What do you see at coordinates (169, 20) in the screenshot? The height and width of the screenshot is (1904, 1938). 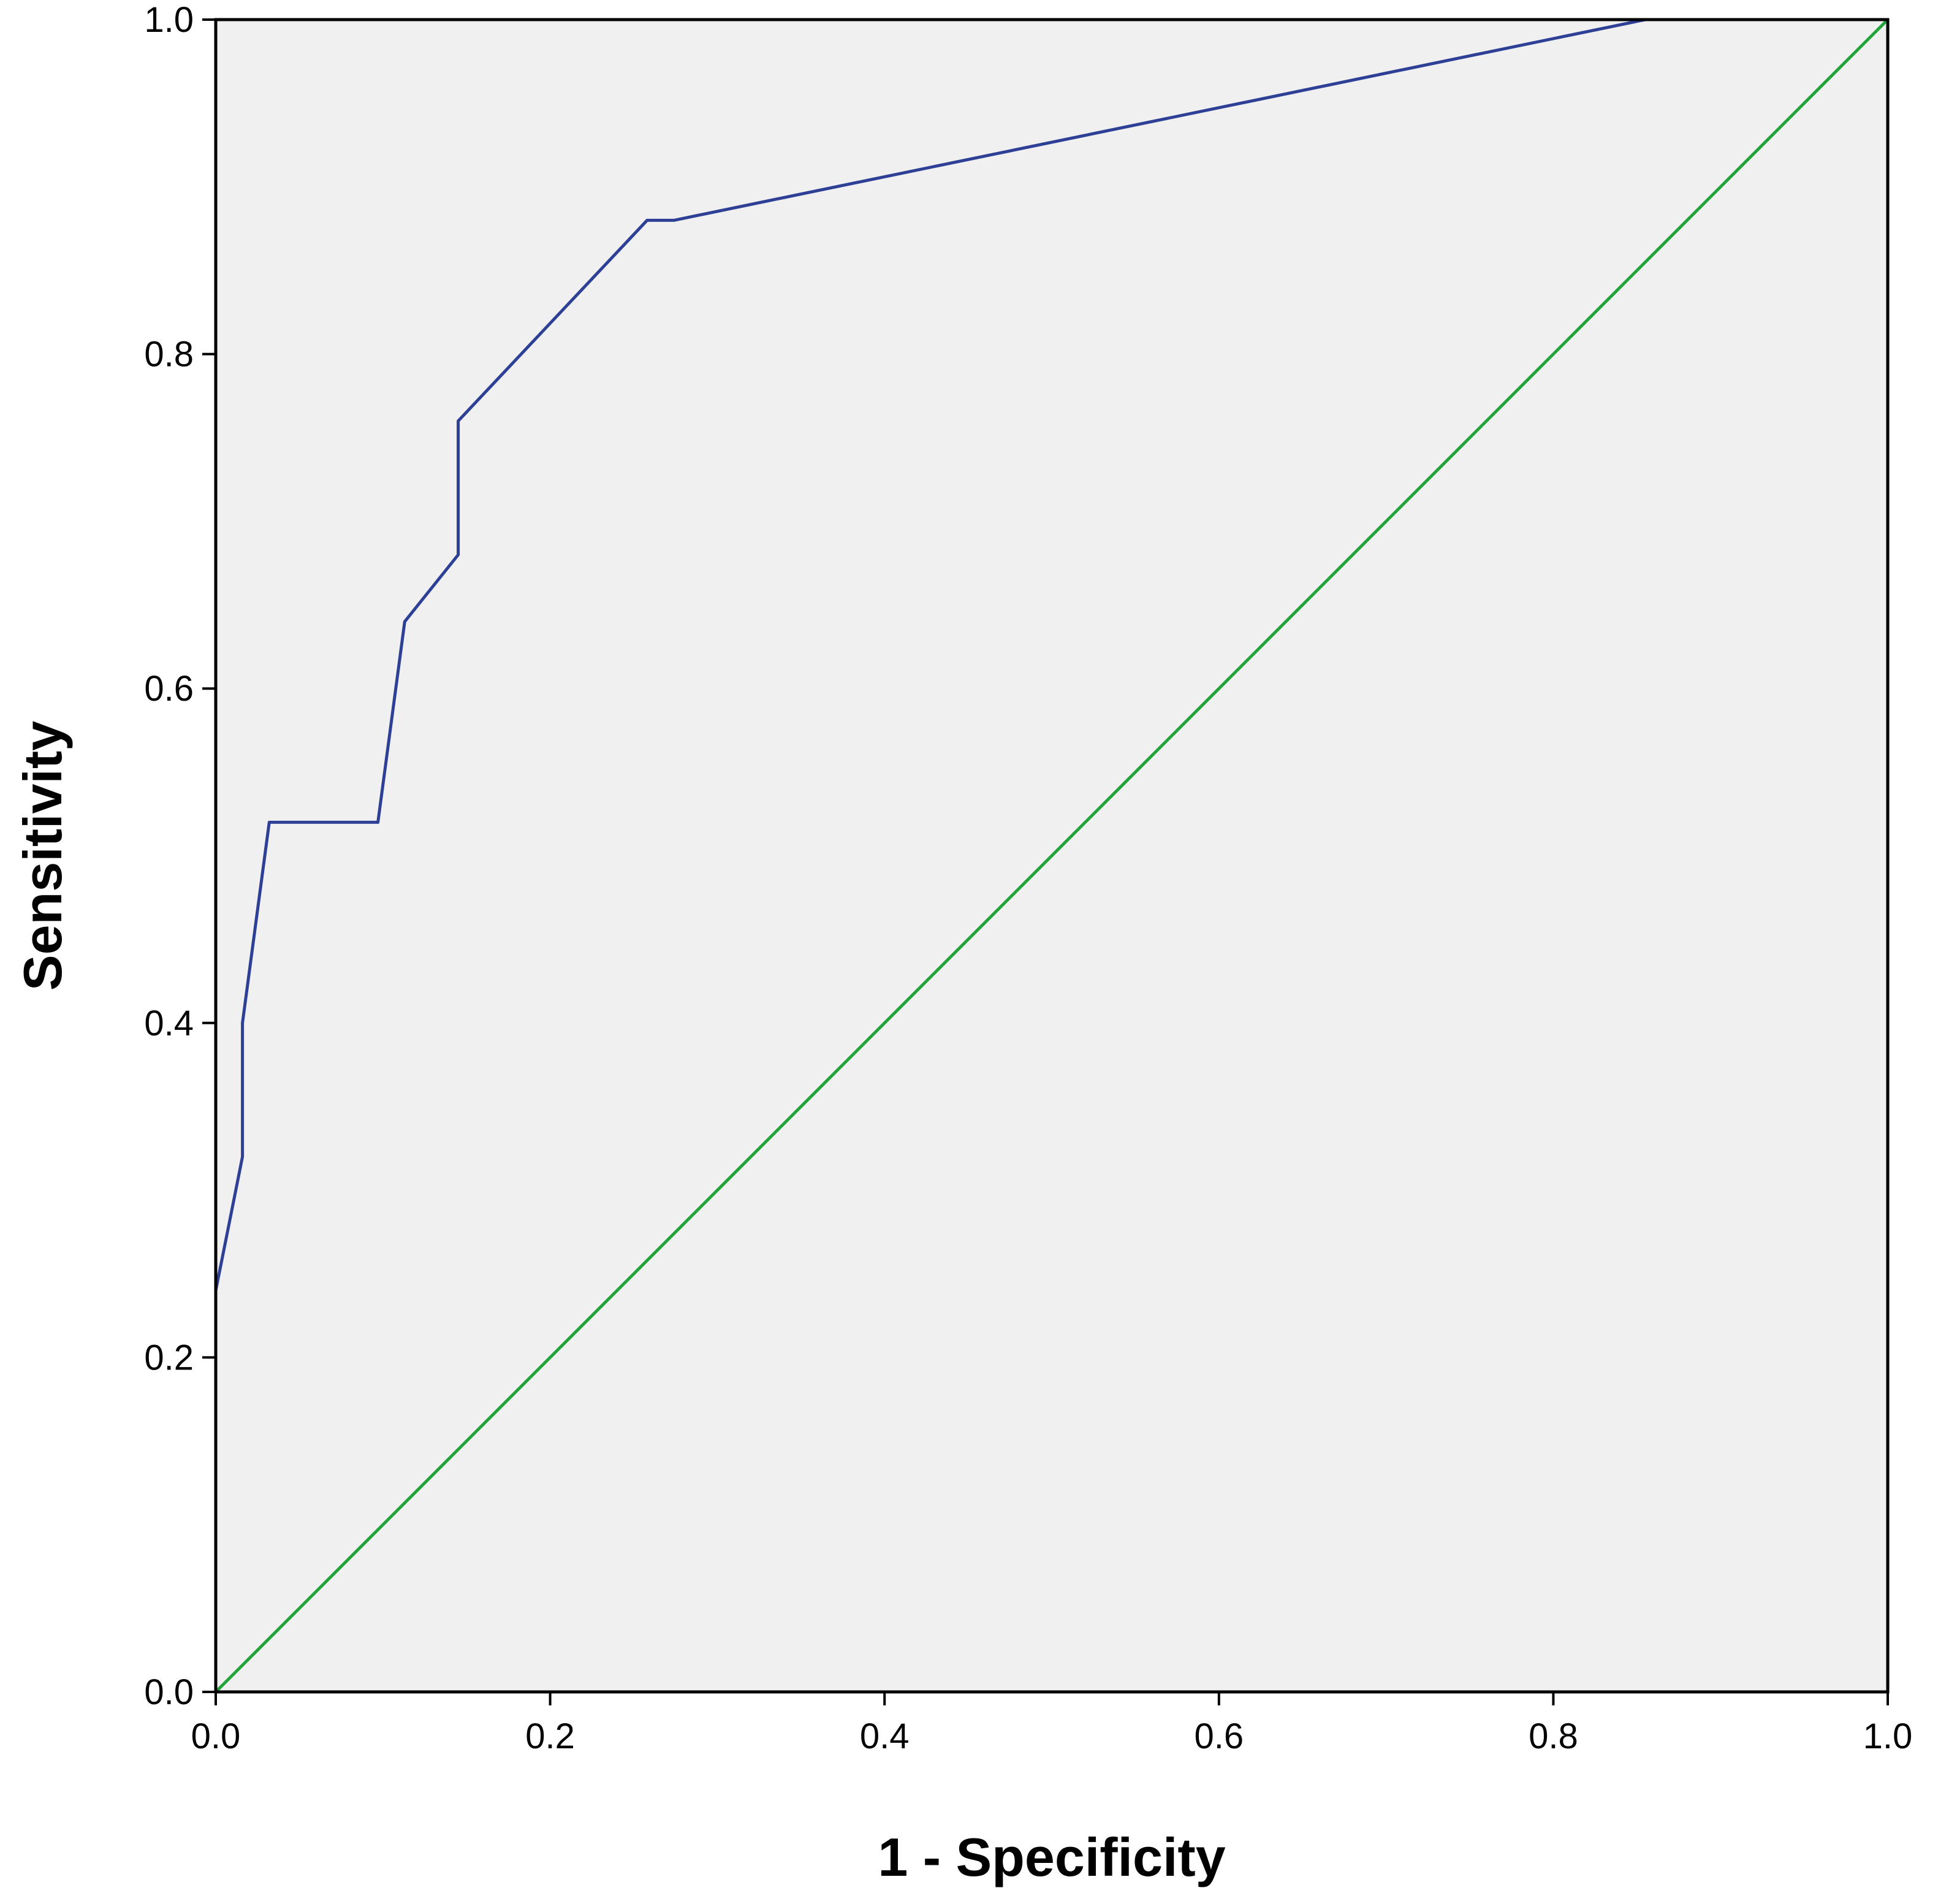 I see `y-tick-label: 1.0` at bounding box center [169, 20].